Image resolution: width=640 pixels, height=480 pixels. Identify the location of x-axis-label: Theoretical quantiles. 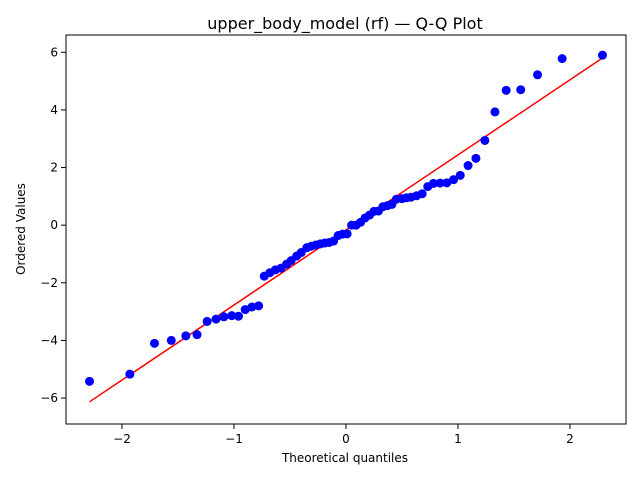
(344, 458).